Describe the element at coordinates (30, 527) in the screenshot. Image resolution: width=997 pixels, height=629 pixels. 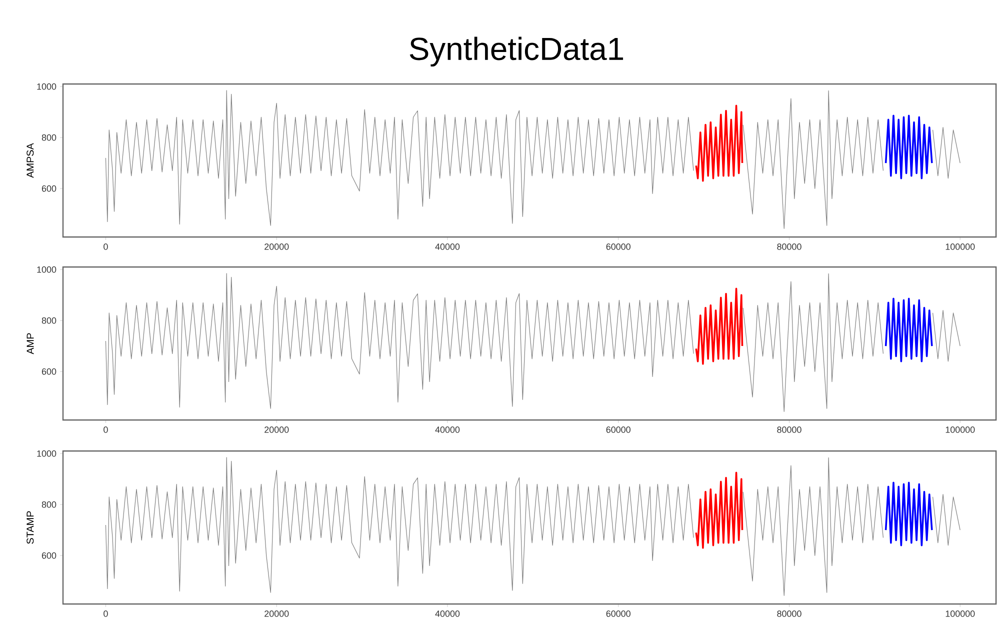
I see `y-axis-title: STAMP` at that location.